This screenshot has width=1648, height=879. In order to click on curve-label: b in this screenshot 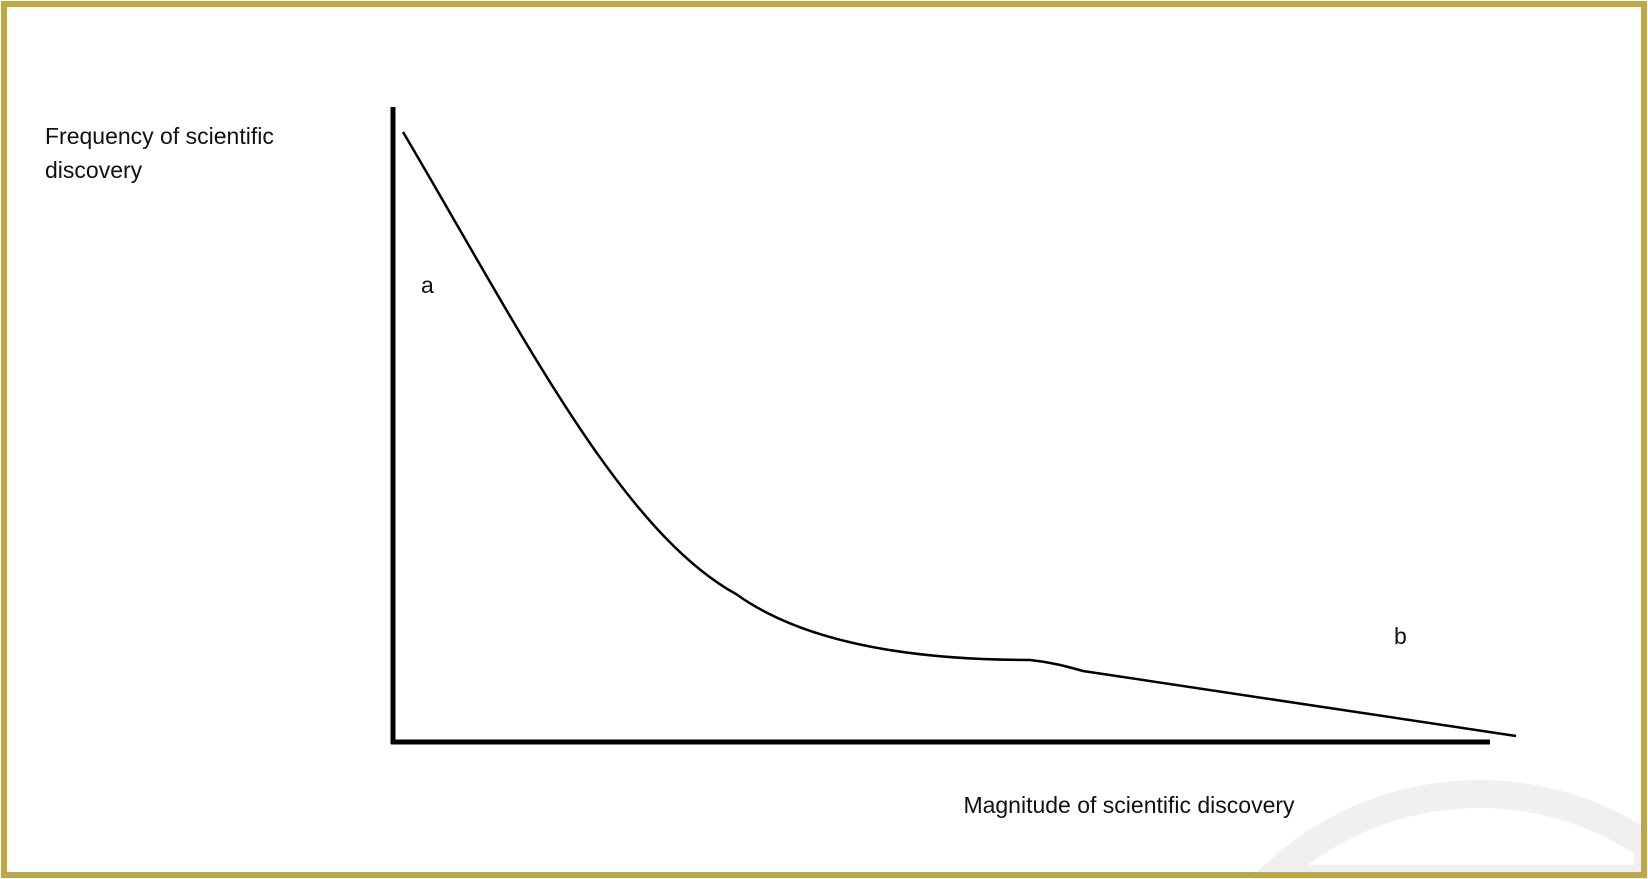, I will do `click(1400, 636)`.